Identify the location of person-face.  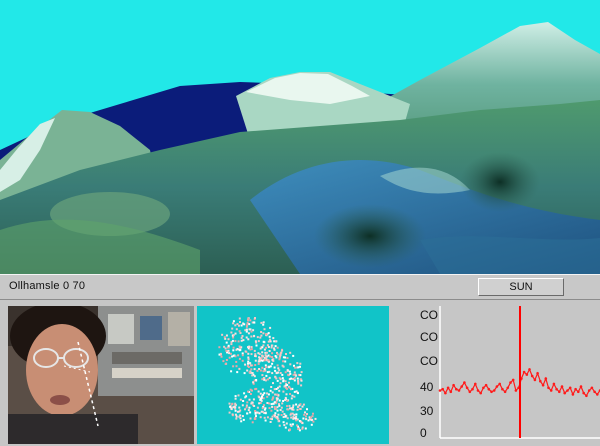
(62, 370).